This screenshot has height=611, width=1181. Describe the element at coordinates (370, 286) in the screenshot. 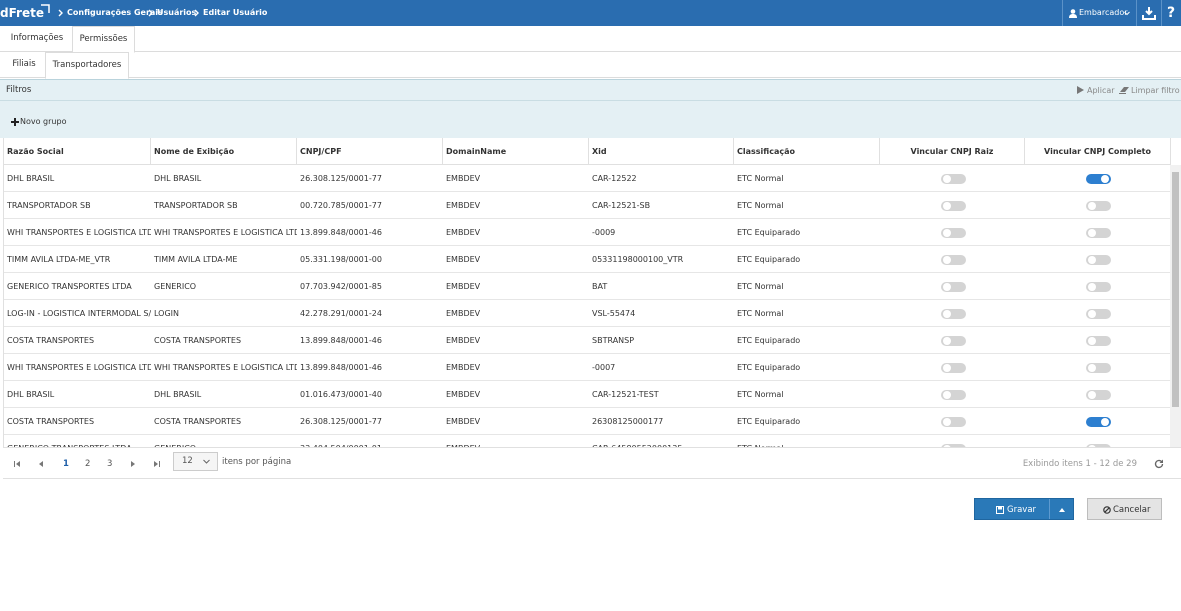

I see `cell: 07.703.942/0001-85` at that location.